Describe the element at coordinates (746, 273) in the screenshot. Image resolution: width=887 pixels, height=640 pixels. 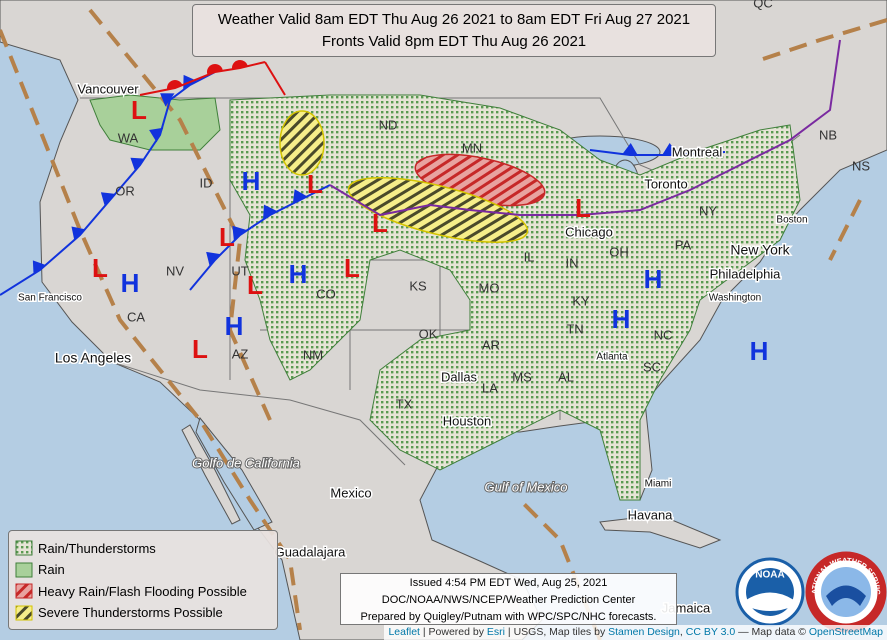
I see `city-label: Philadelphia` at that location.